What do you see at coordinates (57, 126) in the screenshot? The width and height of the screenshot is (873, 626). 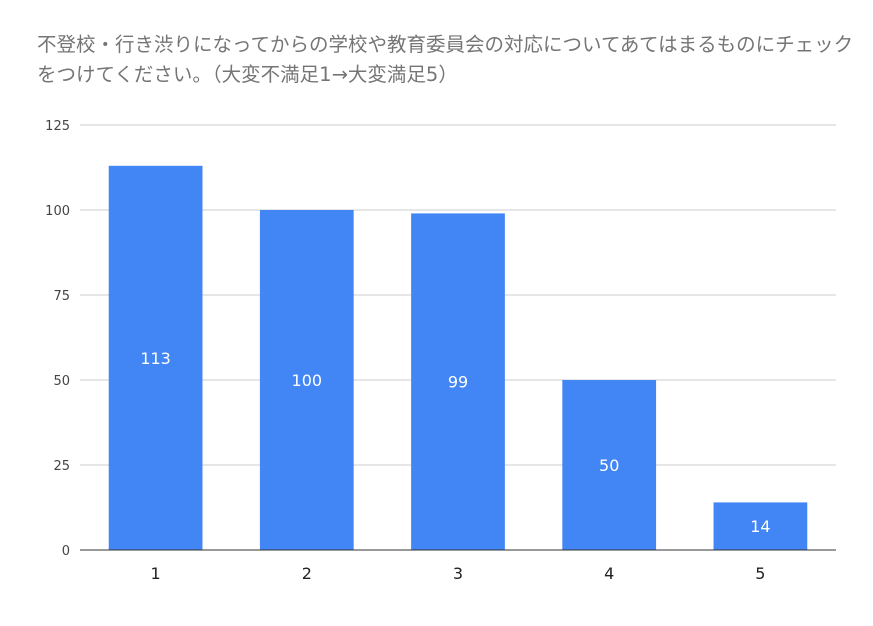 I see `y-tick-label: 125` at bounding box center [57, 126].